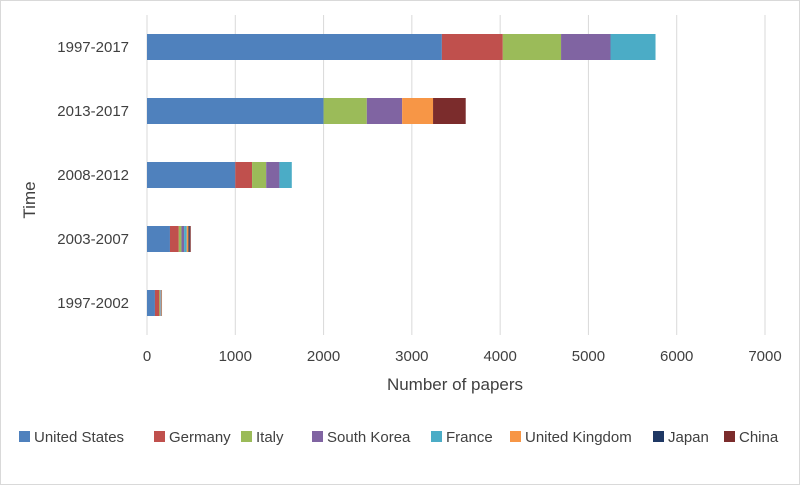 The height and width of the screenshot is (490, 800). What do you see at coordinates (270, 437) in the screenshot?
I see `legend-label: Italy` at bounding box center [270, 437].